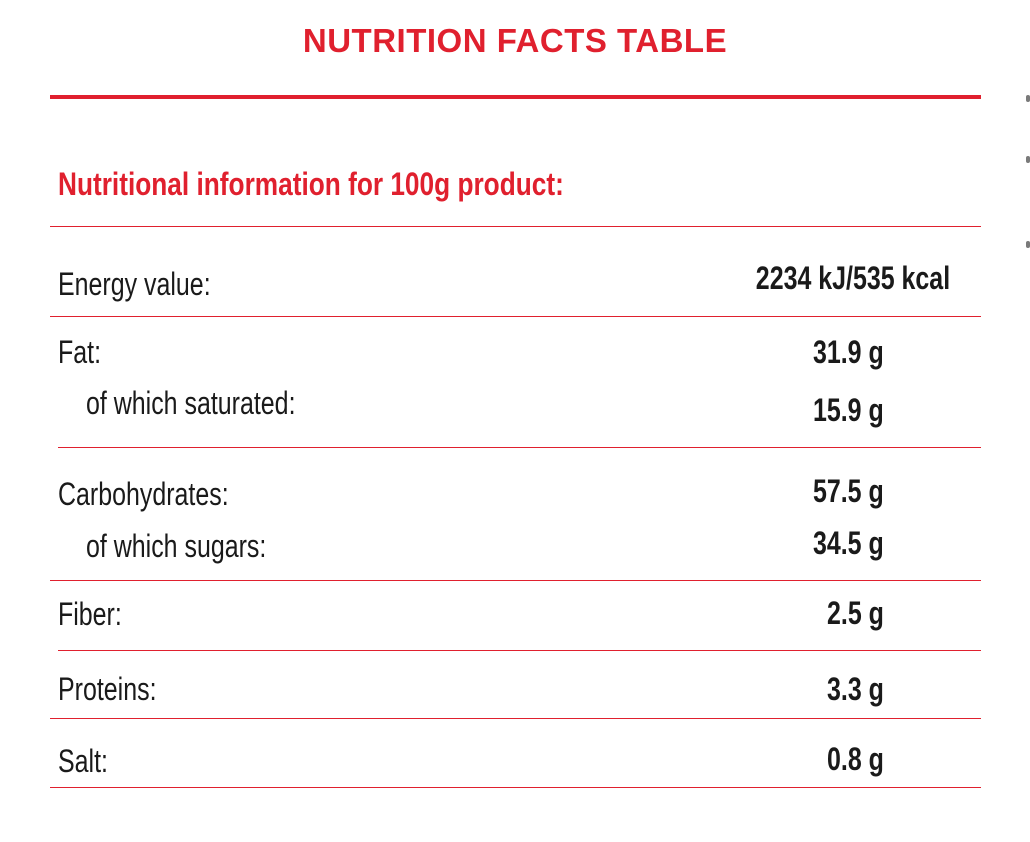  What do you see at coordinates (855, 689) in the screenshot?
I see `proteins-value: 3.3 g` at bounding box center [855, 689].